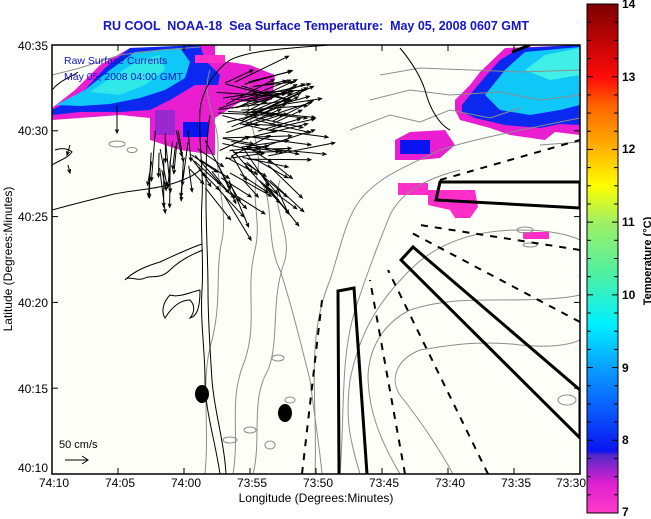 This screenshot has width=651, height=519. I want to click on central-purple-patch, so click(165, 122).